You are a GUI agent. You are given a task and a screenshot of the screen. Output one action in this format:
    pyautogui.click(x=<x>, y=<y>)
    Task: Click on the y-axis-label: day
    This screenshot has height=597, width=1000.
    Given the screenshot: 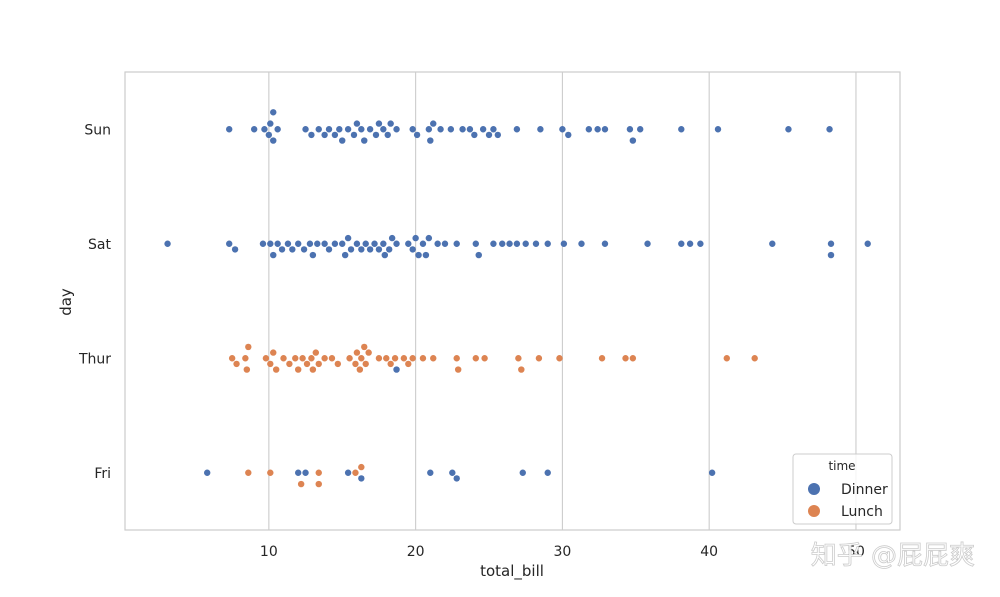 What is the action you would take?
    pyautogui.click(x=66, y=302)
    